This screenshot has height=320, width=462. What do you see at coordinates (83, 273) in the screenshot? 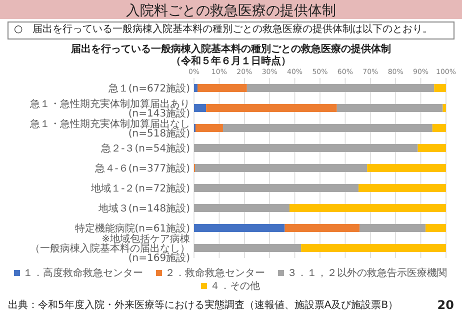
I see `legend-label: １．高度救命救急センター` at bounding box center [83, 273].